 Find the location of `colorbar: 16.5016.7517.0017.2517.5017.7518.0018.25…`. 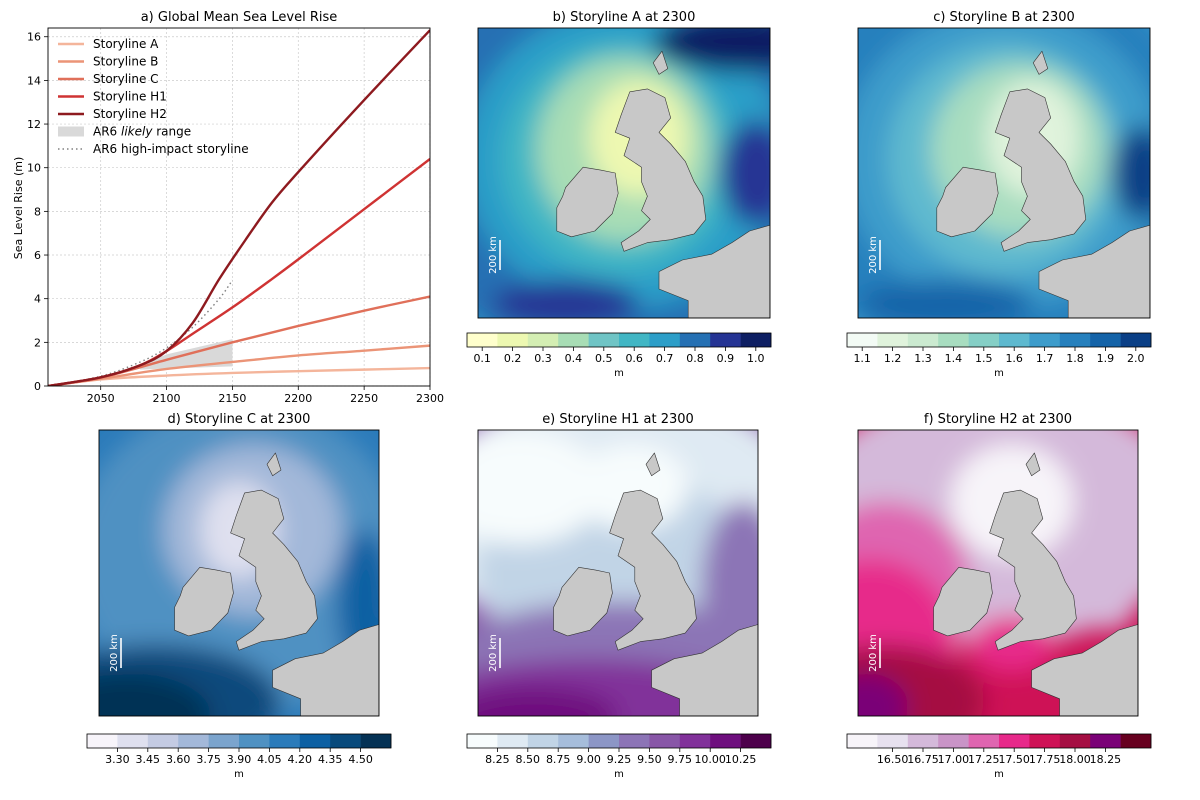

colorbar: 16.5016.7517.0017.2517.5017.7518.0018.25… is located at coordinates (999, 756).